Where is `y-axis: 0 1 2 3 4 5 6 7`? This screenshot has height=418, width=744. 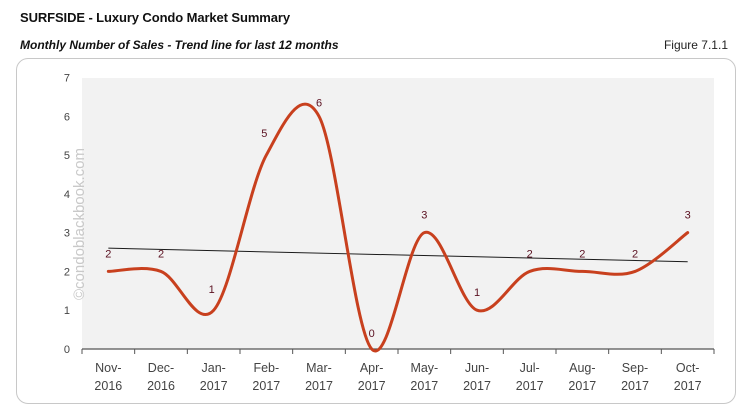 y-axis: 0 1 2 3 4 5 6 7 is located at coordinates (67, 215).